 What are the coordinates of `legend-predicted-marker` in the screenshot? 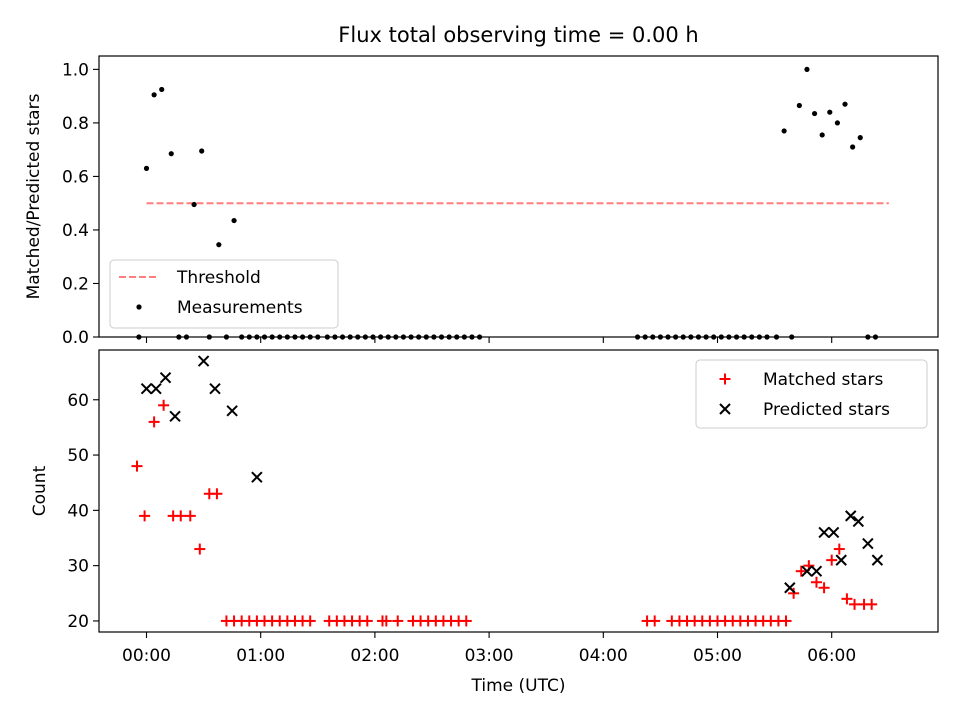 It's located at (725, 409).